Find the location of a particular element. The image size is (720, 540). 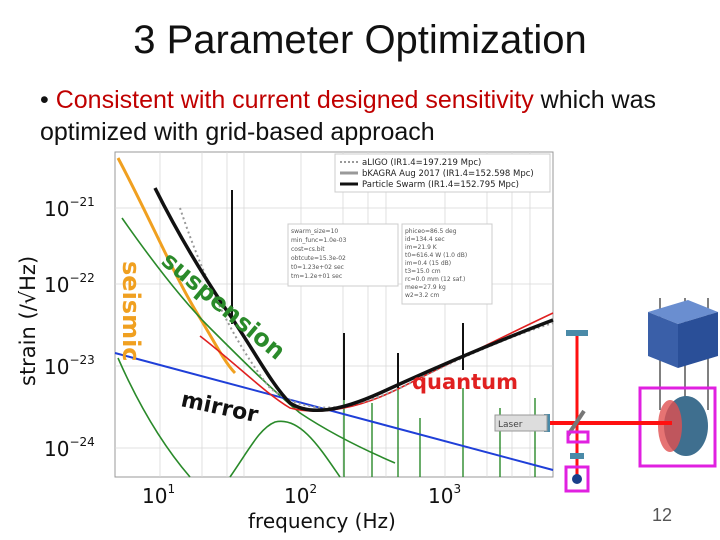

top-mirror-icon is located at coordinates (577, 333).